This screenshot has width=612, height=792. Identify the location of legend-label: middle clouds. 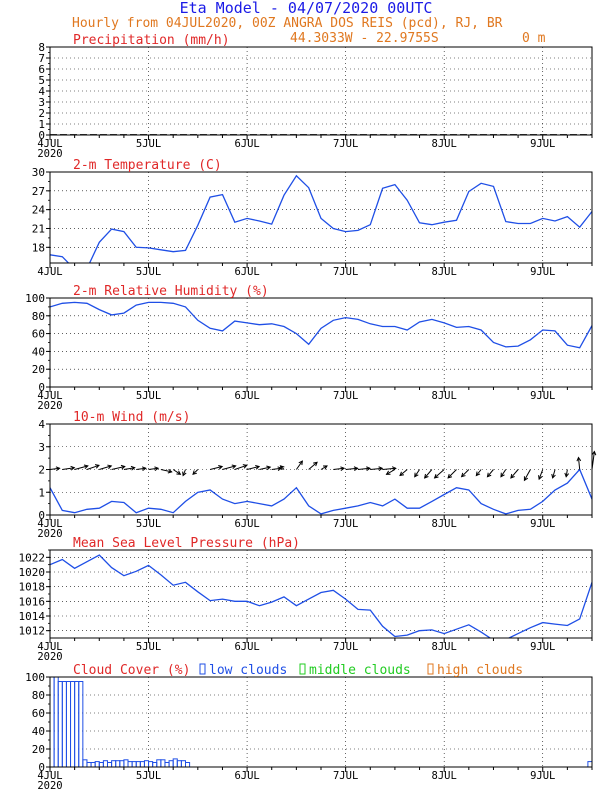
(360, 670).